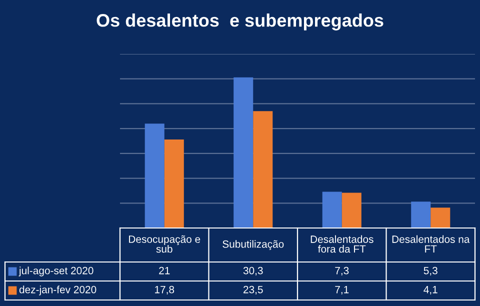  Describe the element at coordinates (431, 271) in the screenshot. I see `data-label: 5,3` at that location.